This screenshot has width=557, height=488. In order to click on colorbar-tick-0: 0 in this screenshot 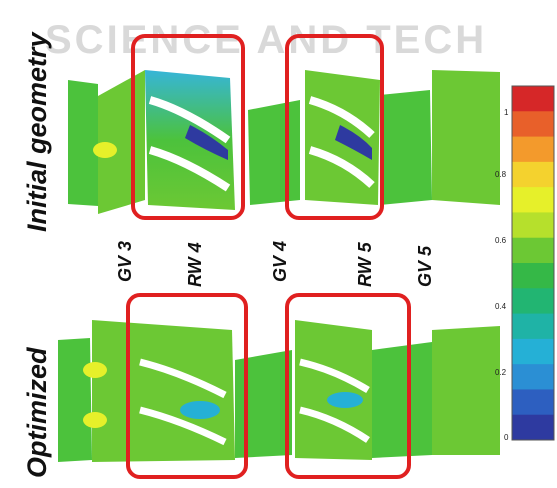, I will do `click(506, 437)`.